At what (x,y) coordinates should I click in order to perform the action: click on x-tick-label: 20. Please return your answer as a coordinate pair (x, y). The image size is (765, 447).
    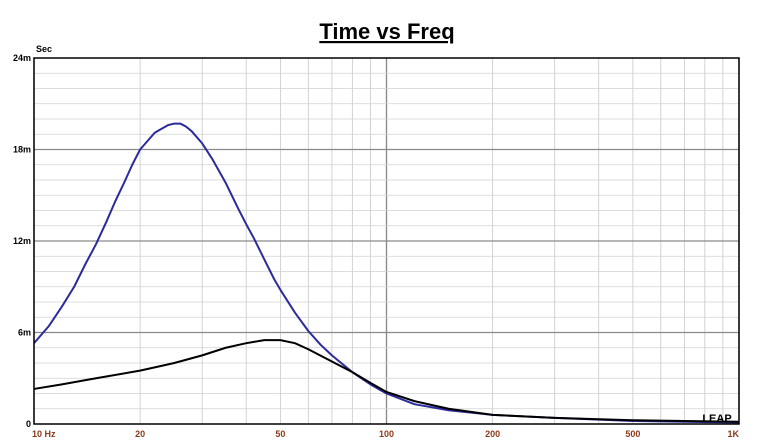
    Looking at the image, I should click on (140, 434).